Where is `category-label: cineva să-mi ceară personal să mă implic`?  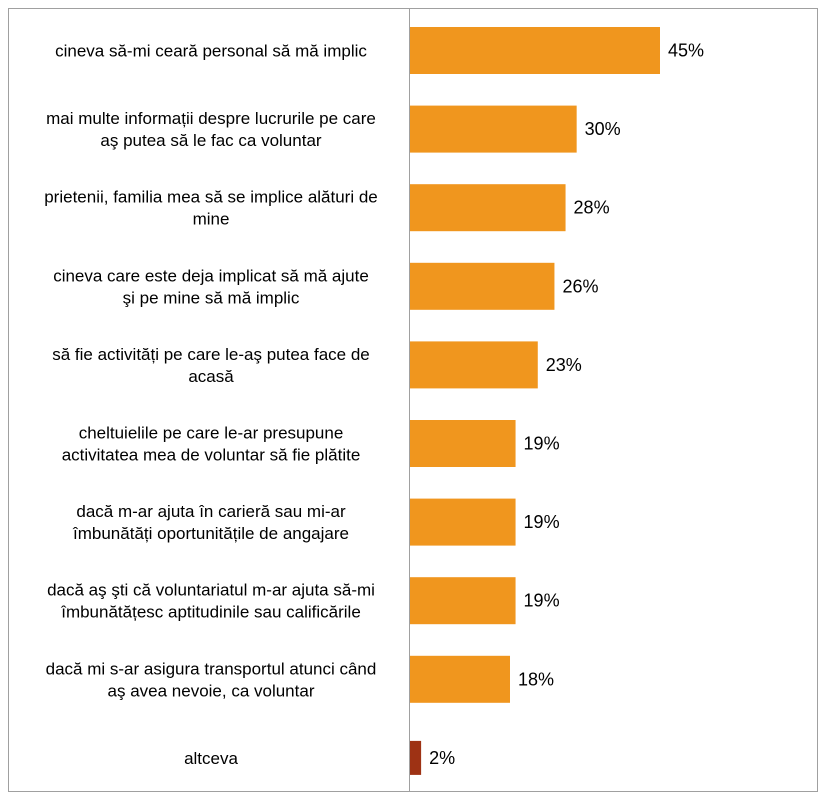 category-label: cineva să-mi ceară personal să mă implic is located at coordinates (211, 51).